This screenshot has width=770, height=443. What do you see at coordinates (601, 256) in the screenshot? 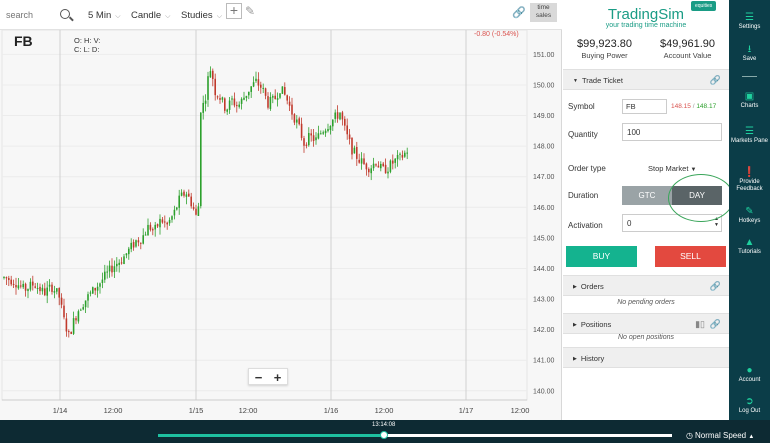
I see `buy-button: BUY` at bounding box center [601, 256].